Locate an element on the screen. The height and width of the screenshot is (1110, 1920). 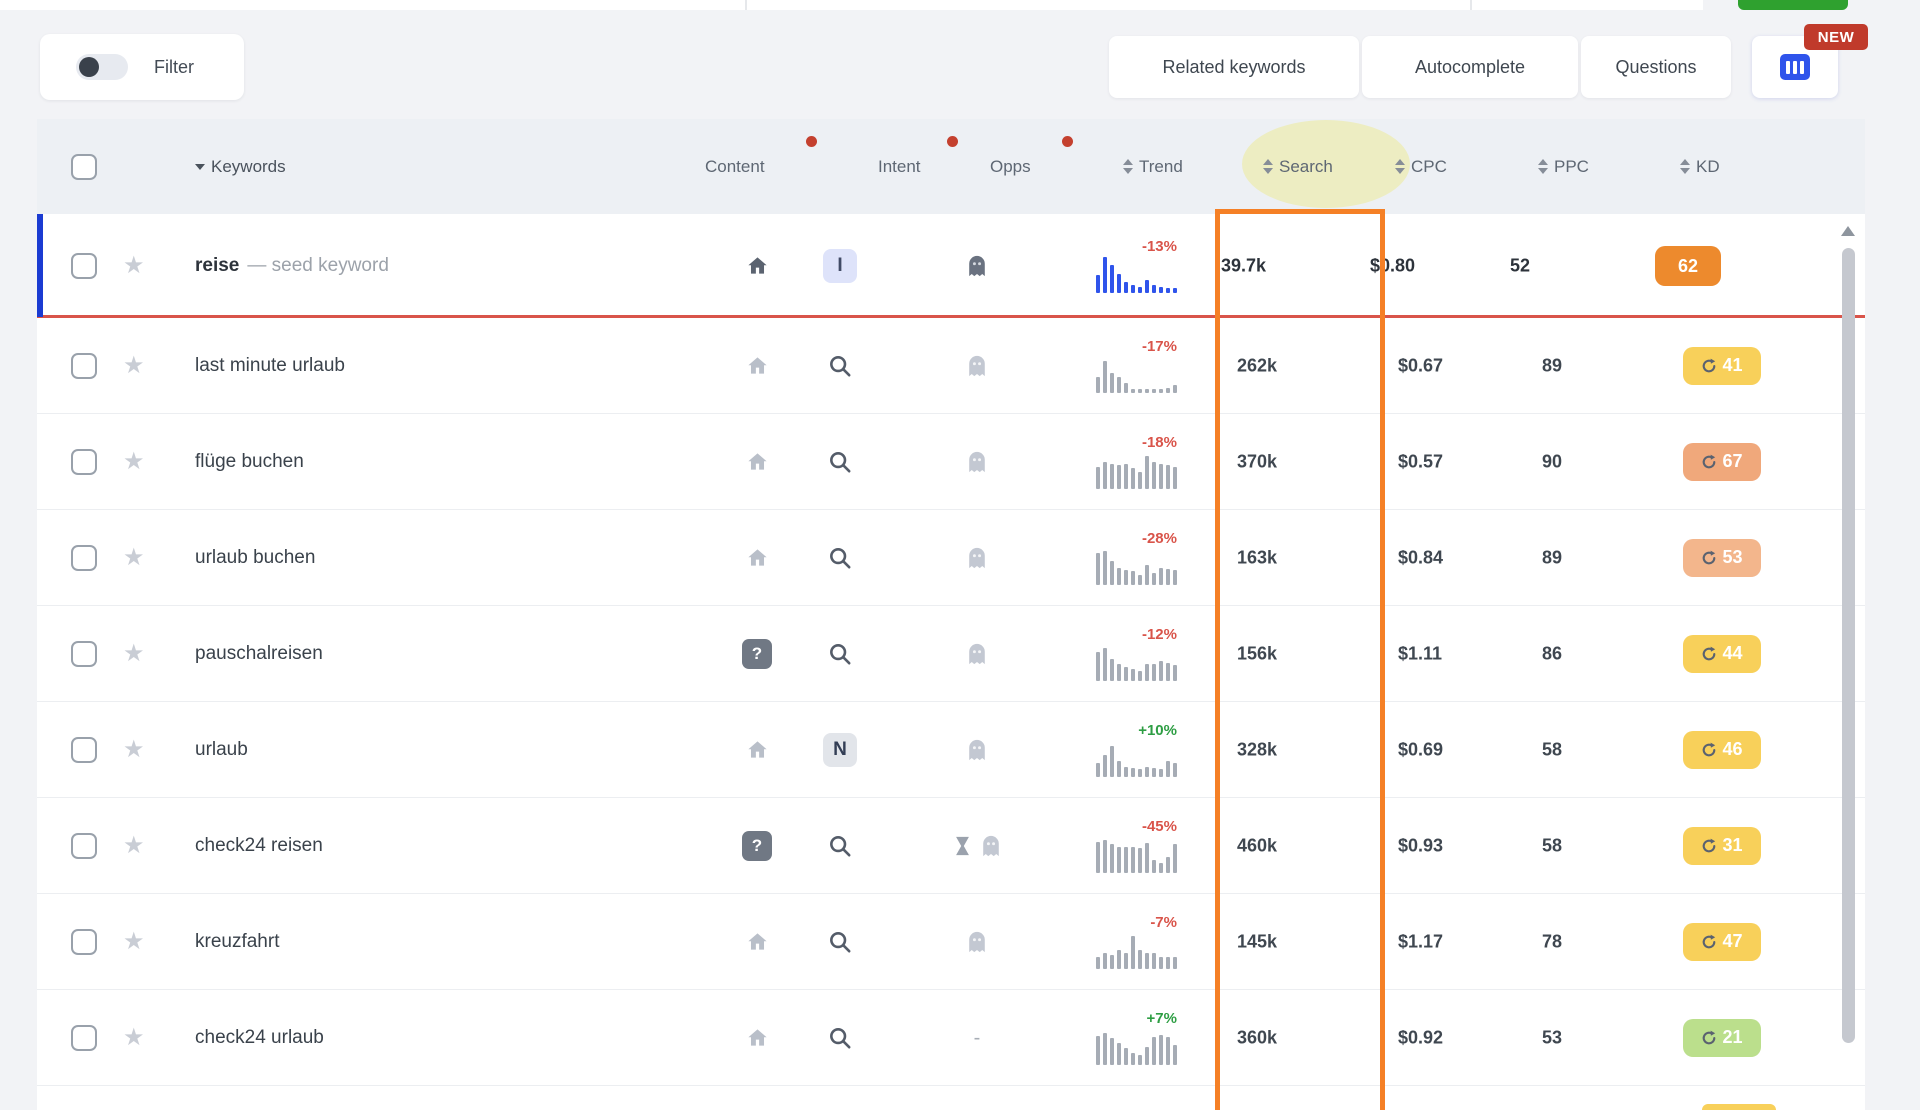
header-kd: KD is located at coordinates (1700, 167).